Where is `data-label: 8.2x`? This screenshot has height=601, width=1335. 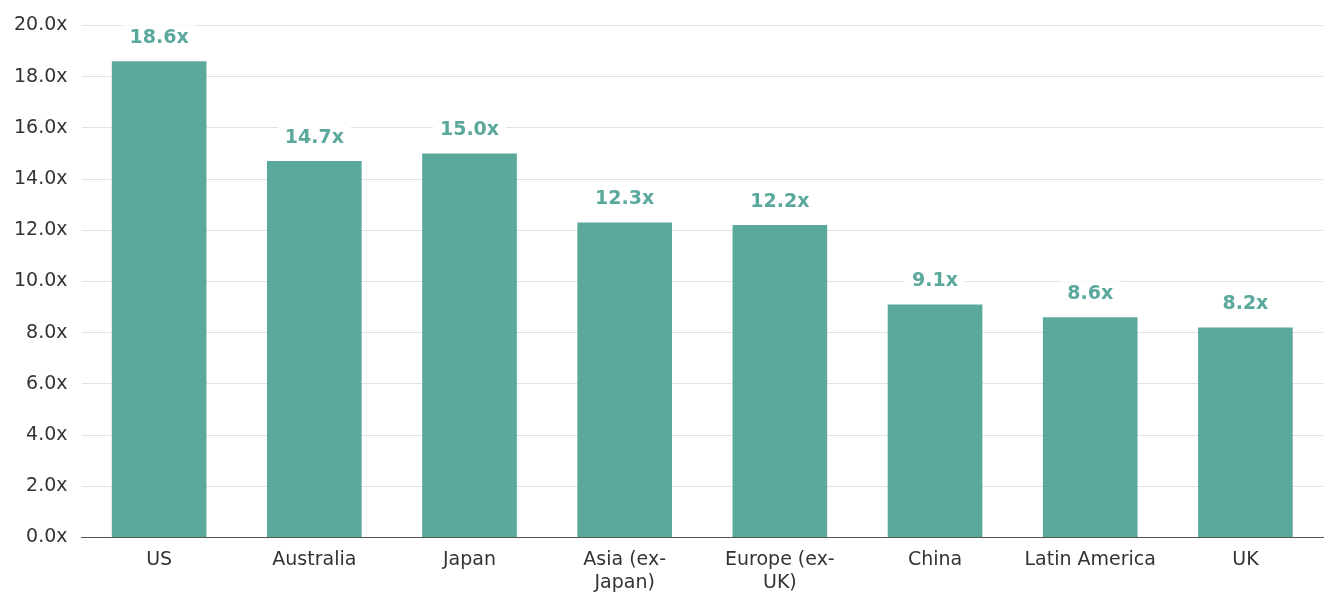 data-label: 8.2x is located at coordinates (1245, 302).